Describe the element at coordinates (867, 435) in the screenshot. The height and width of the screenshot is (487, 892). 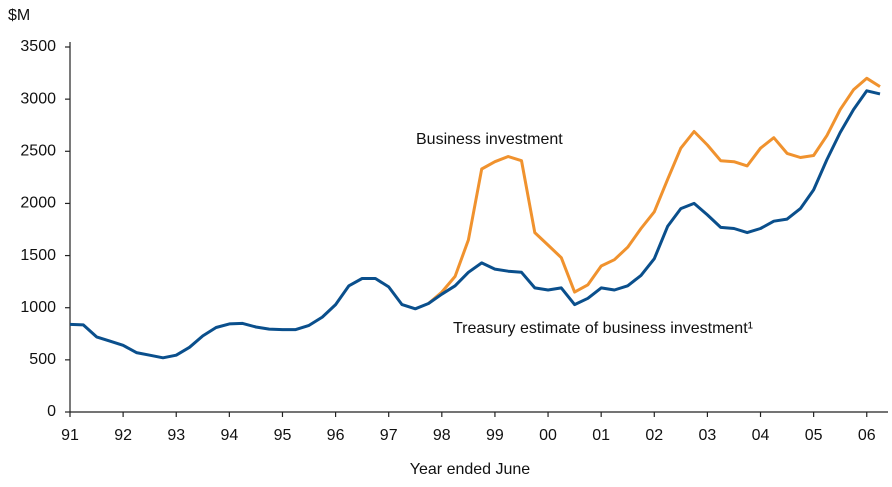
I see `x-tick-label: 06` at that location.